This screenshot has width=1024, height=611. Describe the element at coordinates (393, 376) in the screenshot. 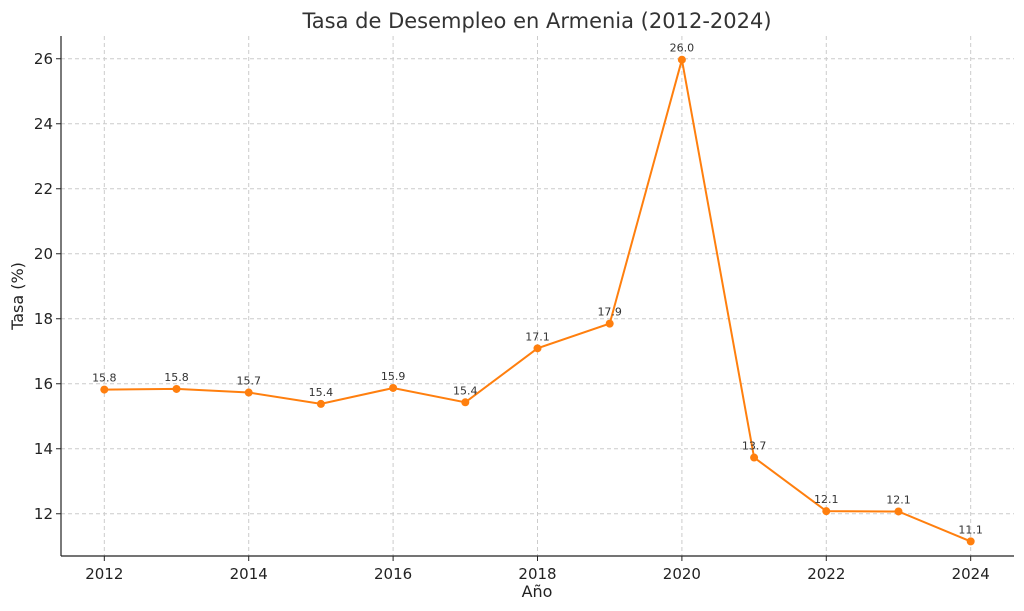

I see `data-label: 15.9` at that location.